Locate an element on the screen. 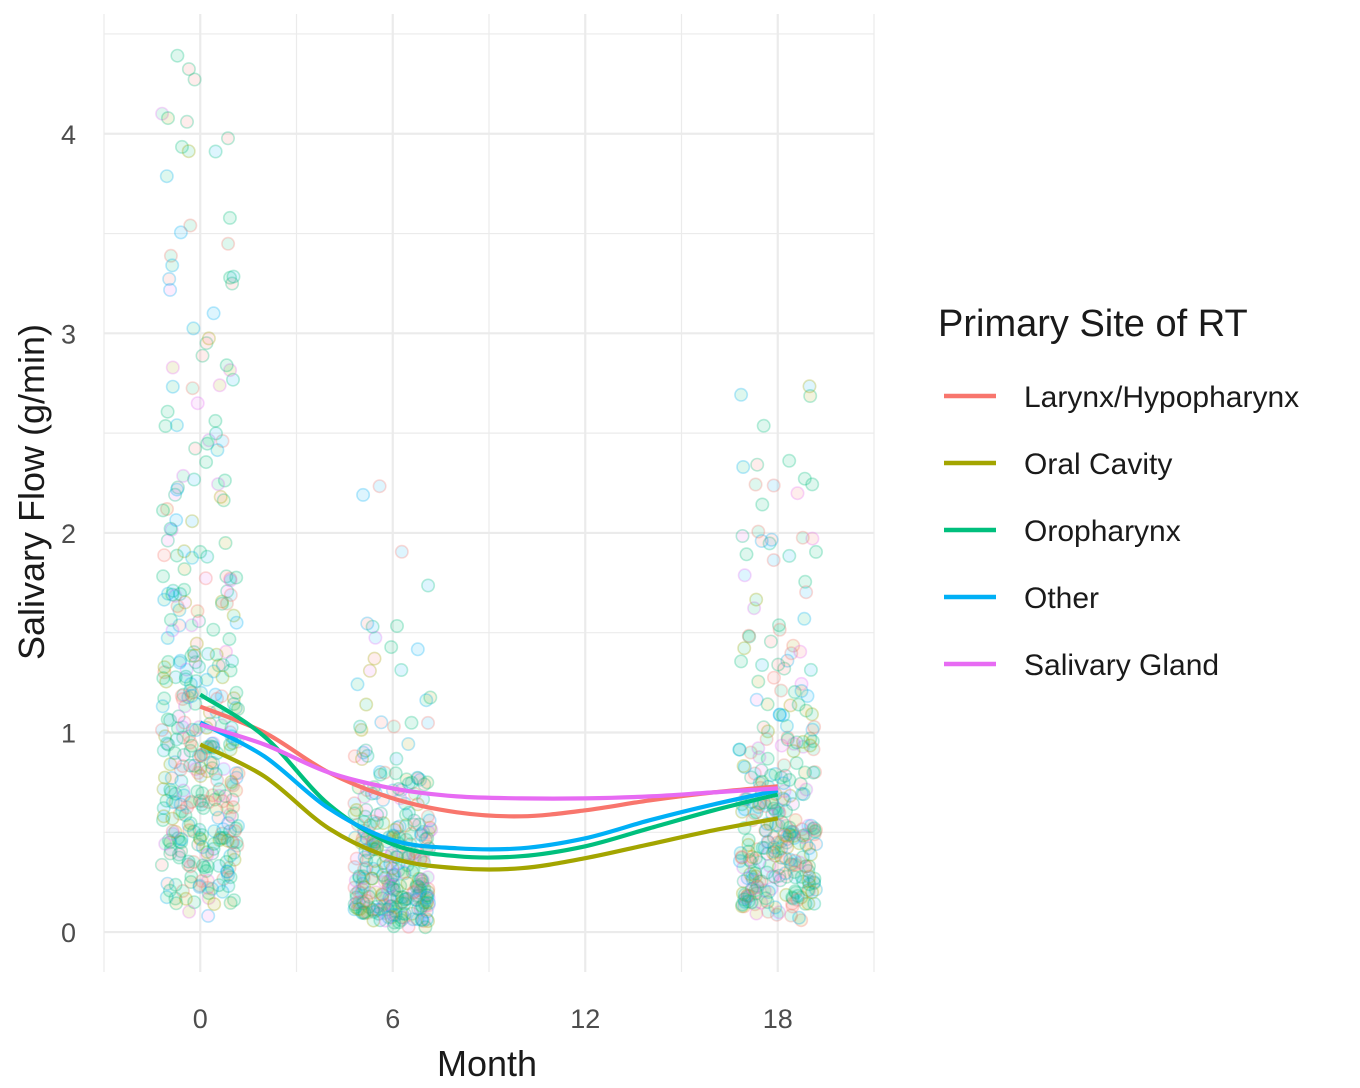 The height and width of the screenshot is (1088, 1360). series-line-oropharynx is located at coordinates (489, 776).